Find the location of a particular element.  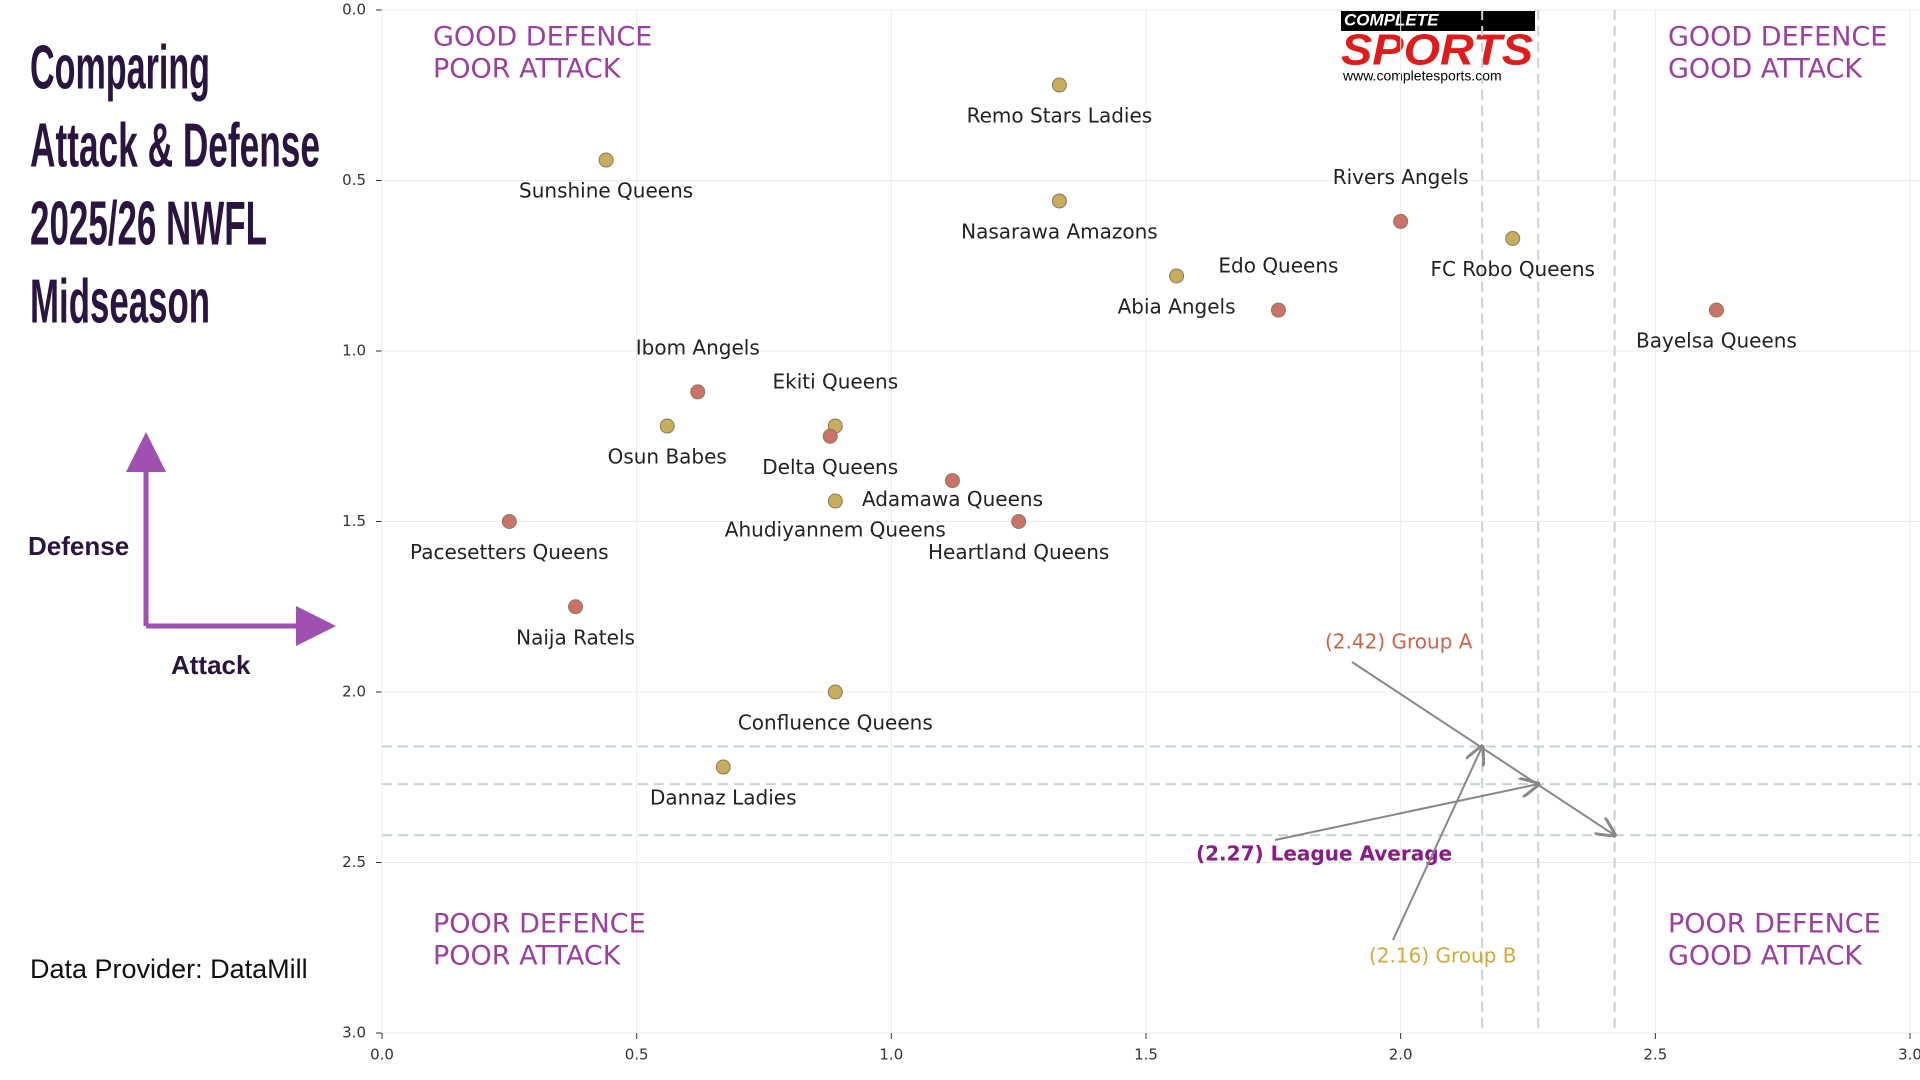

x-tick-label: 0.0 is located at coordinates (382, 1055).